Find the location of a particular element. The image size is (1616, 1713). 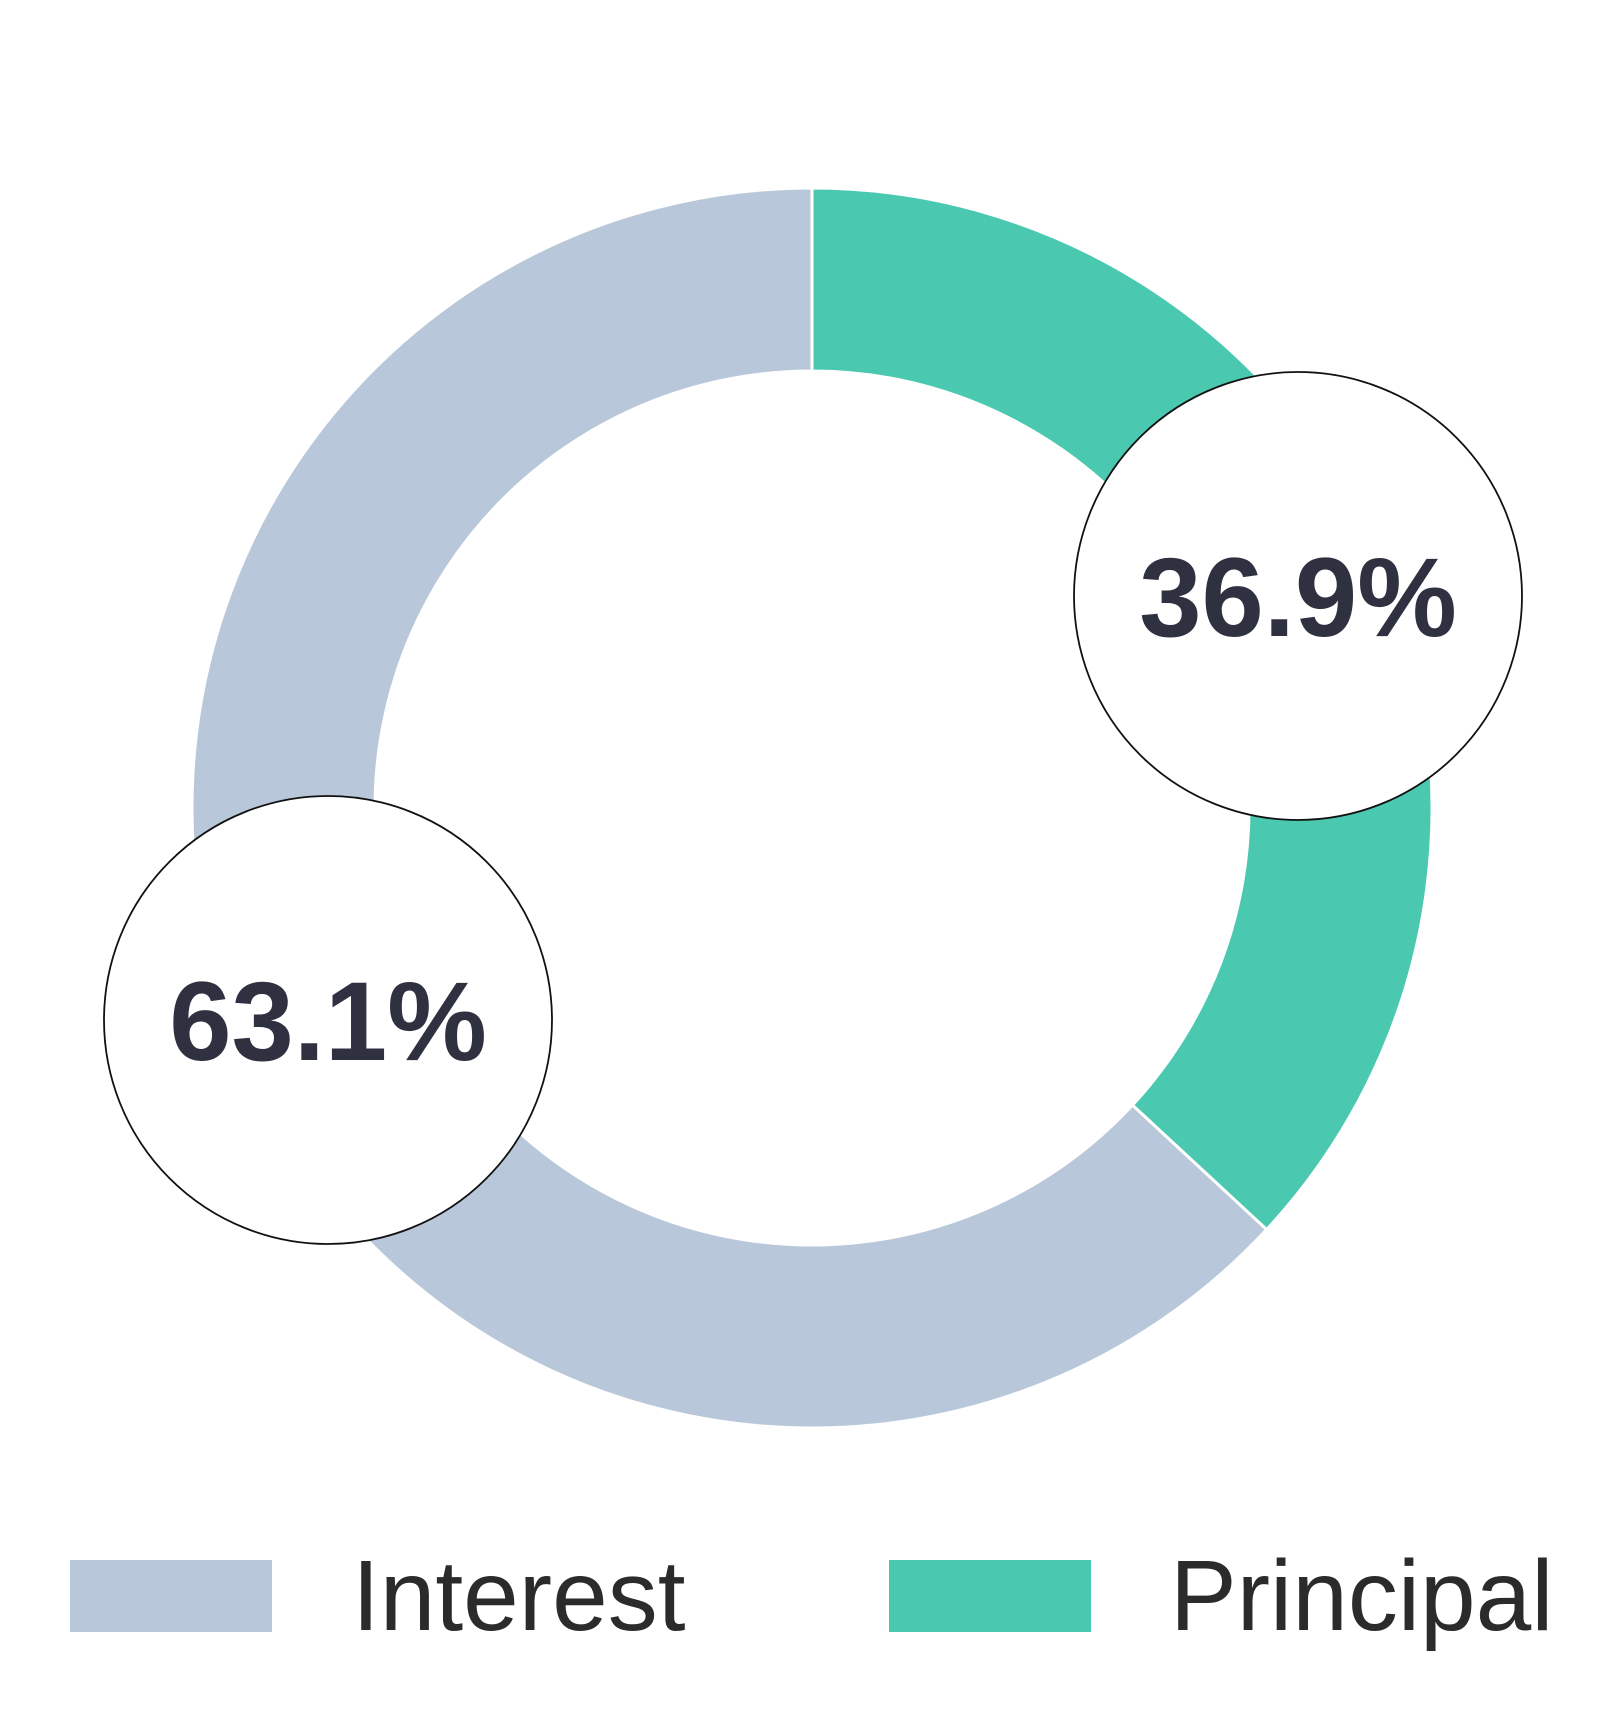

legend-swatch-interest is located at coordinates (171, 1596).